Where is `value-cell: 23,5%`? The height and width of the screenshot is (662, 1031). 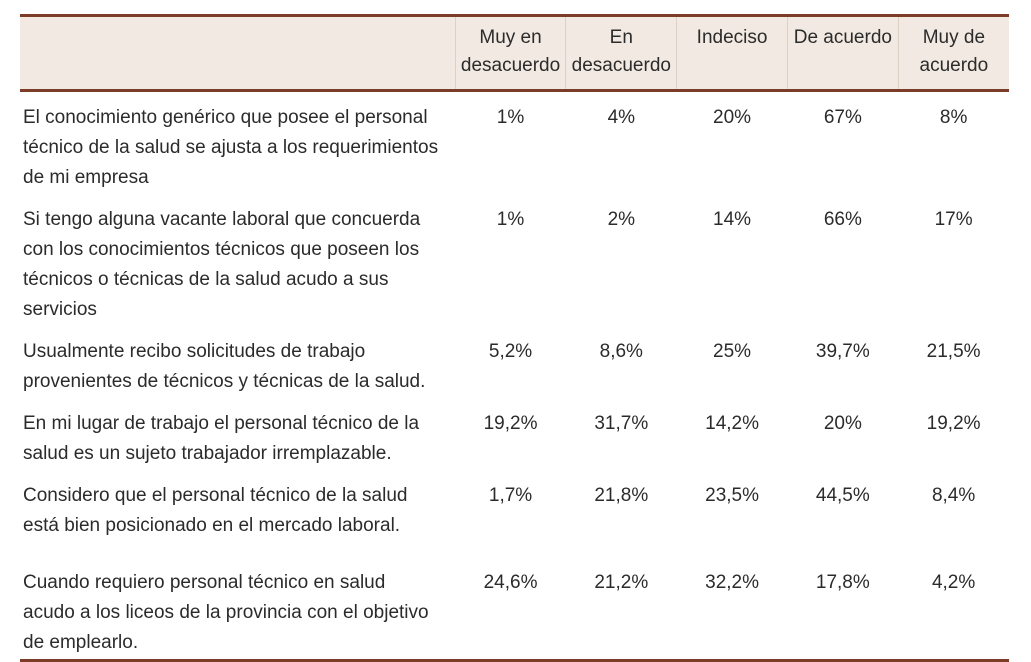
value-cell: 23,5% is located at coordinates (732, 495).